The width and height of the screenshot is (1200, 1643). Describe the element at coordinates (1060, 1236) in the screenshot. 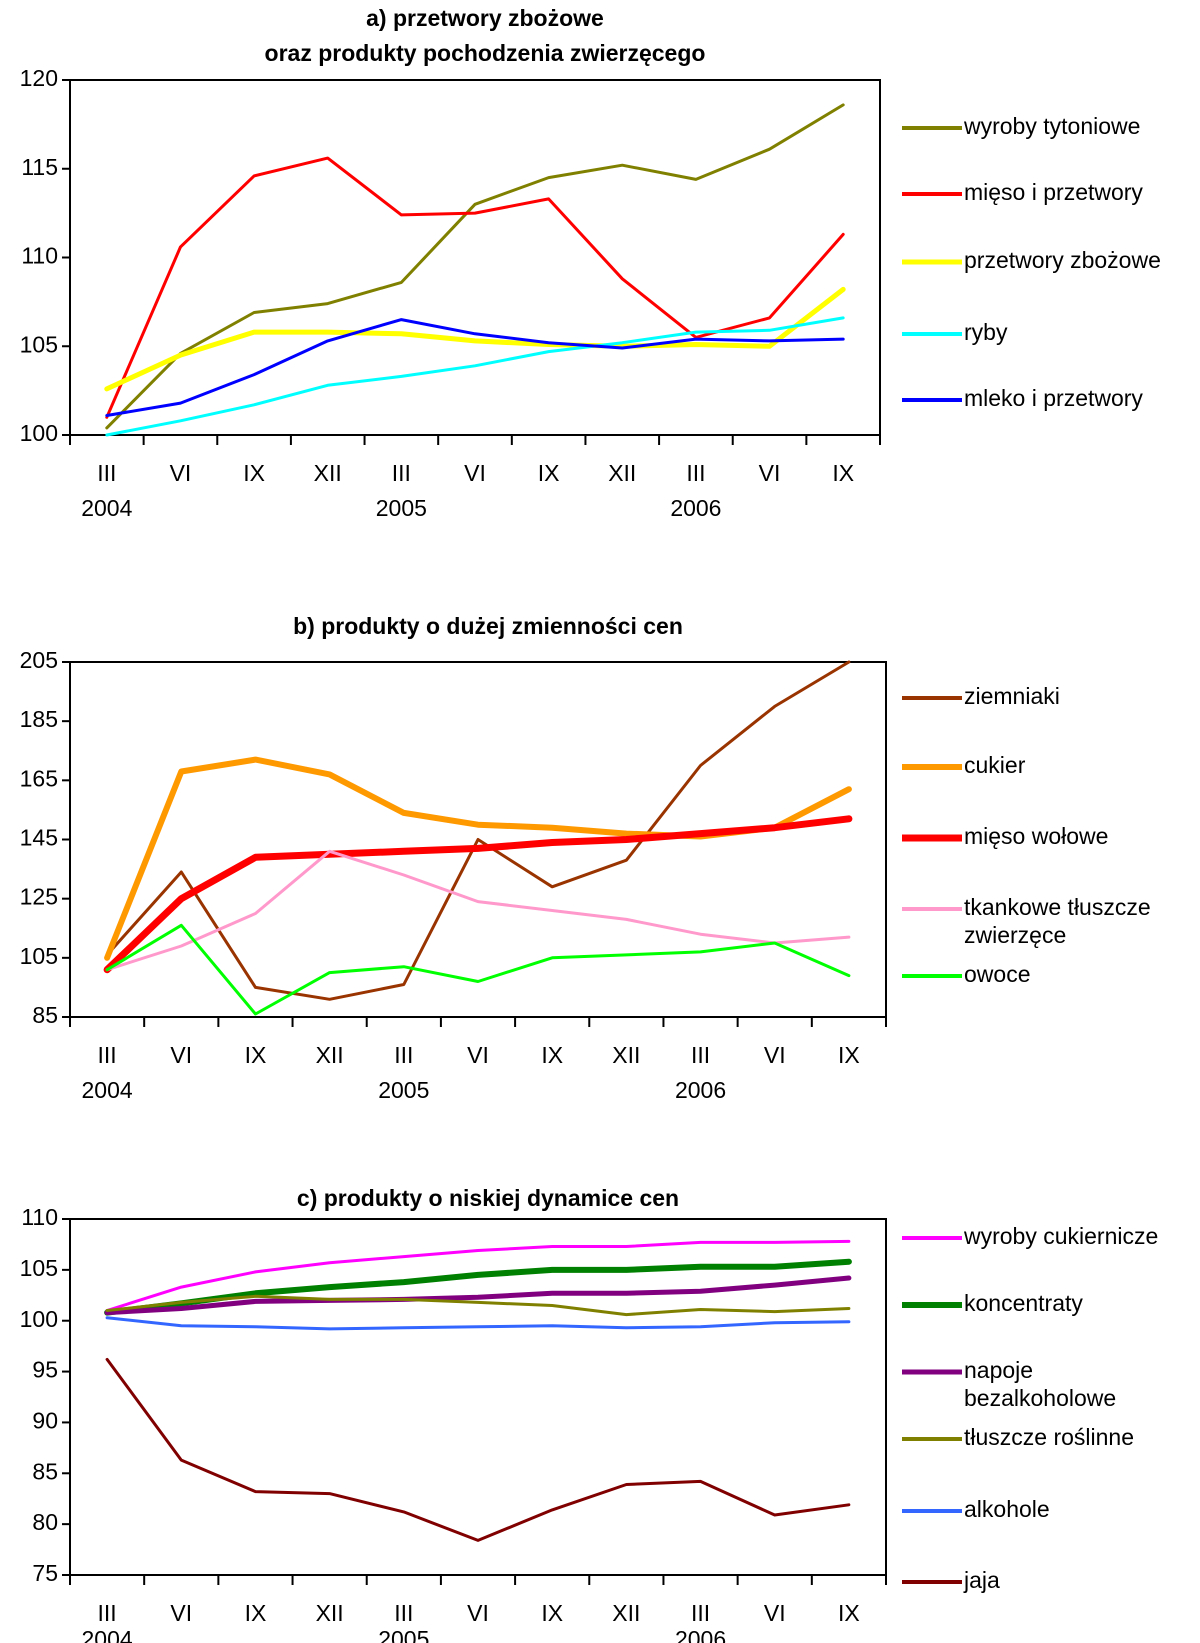

I see `legend-label: wyroby cukiernicze` at that location.